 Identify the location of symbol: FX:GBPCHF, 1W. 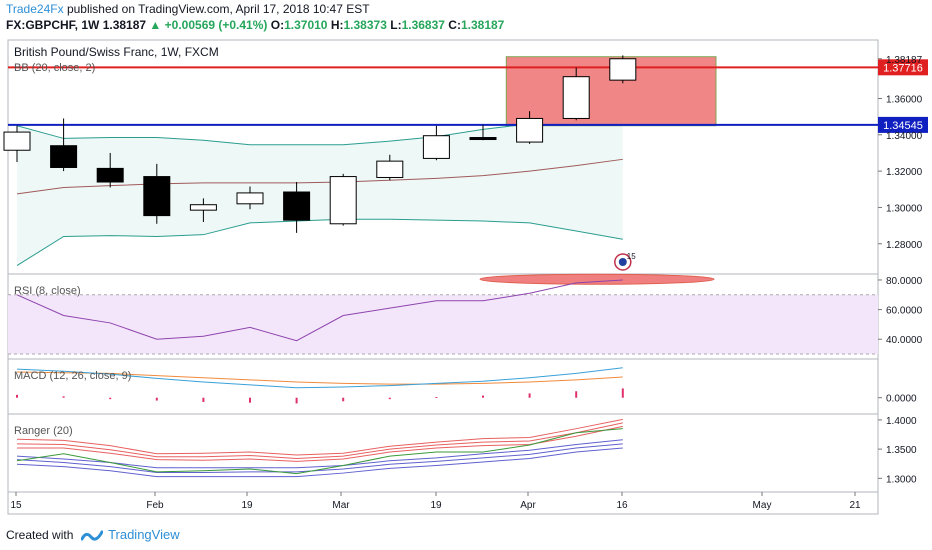
(53, 25).